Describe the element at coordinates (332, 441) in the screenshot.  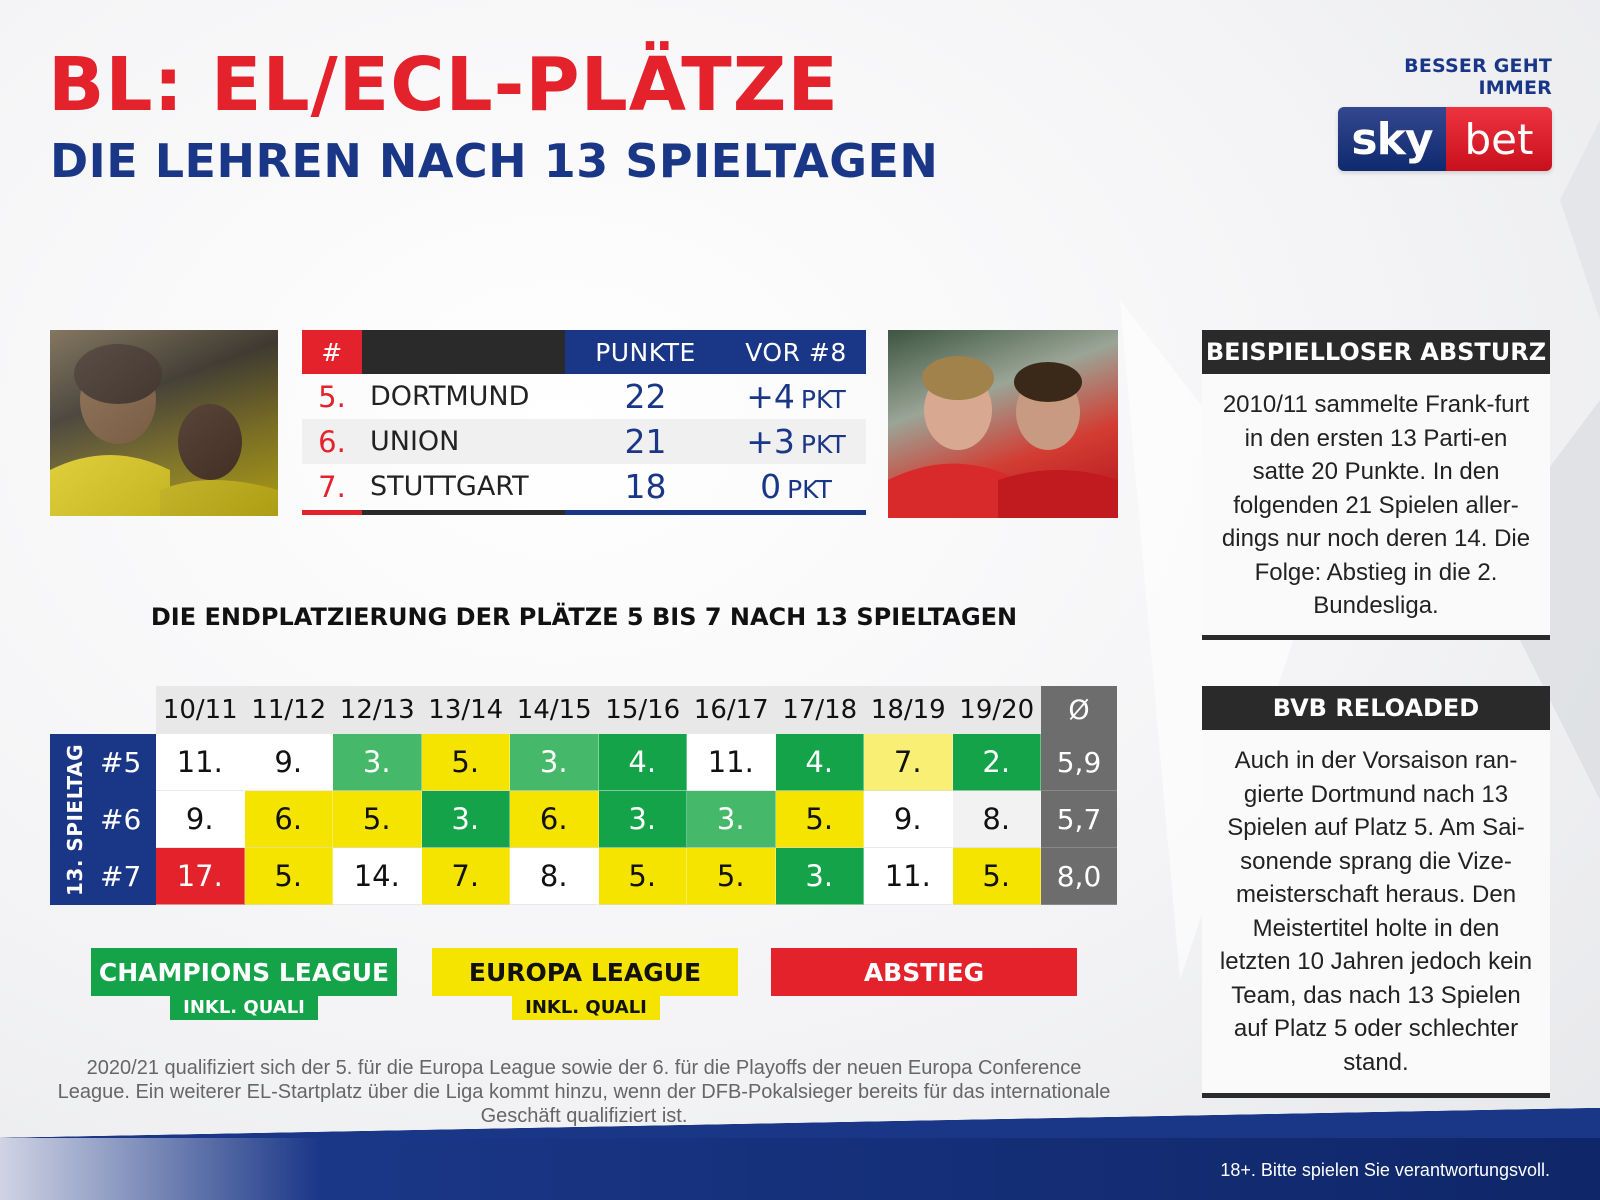
I see `row-rank: 6.` at that location.